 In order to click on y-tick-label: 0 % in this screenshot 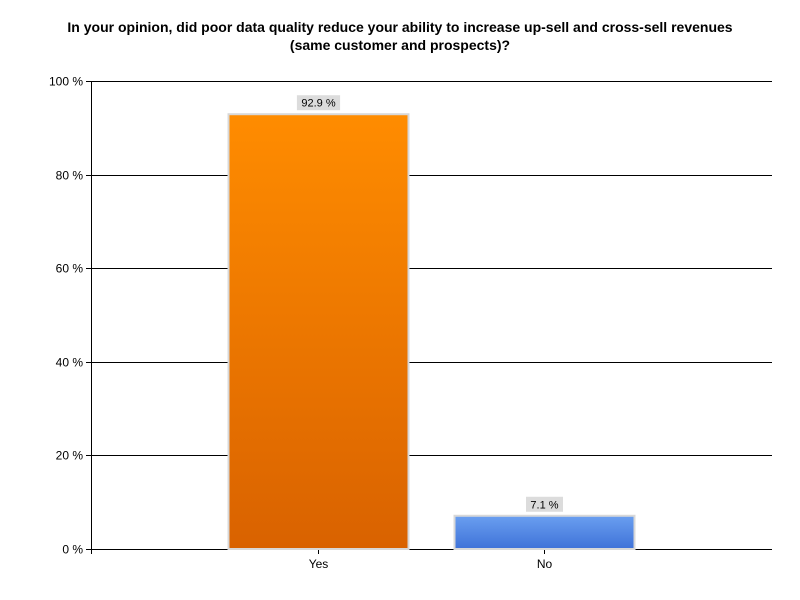, I will do `click(72, 550)`.